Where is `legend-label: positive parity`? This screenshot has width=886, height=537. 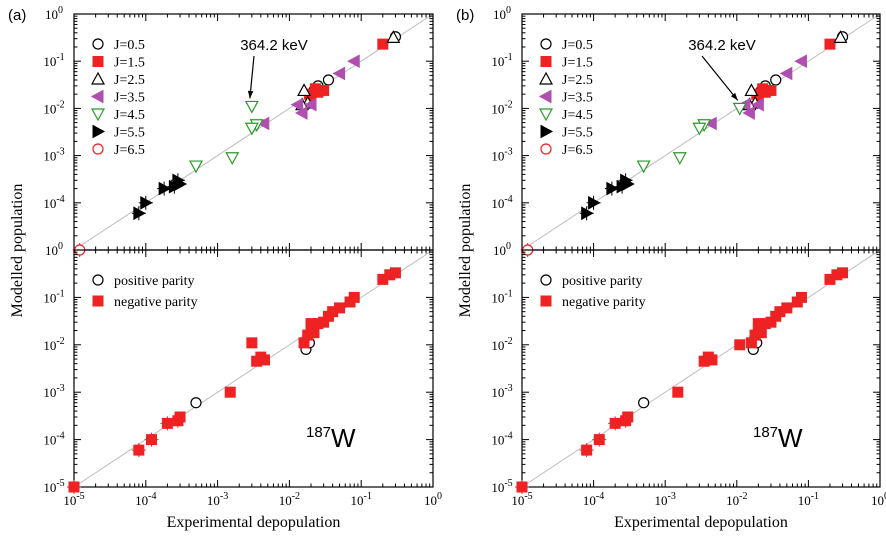
legend-label: positive parity is located at coordinates (602, 281).